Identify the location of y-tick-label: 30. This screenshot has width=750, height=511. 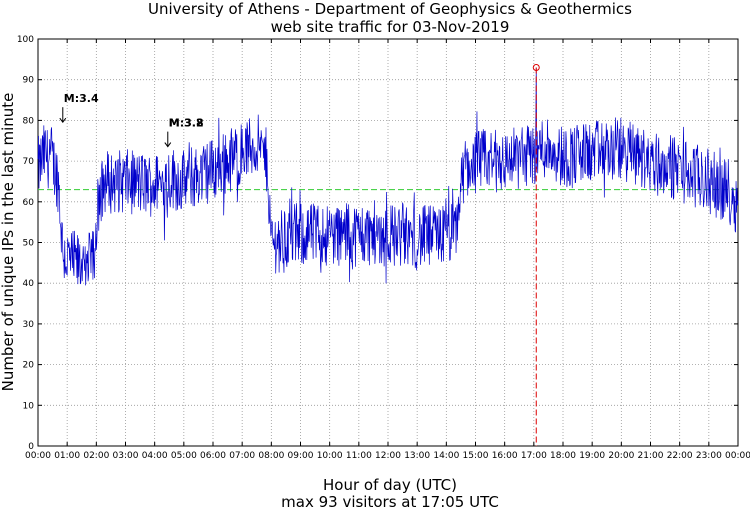
(29, 325).